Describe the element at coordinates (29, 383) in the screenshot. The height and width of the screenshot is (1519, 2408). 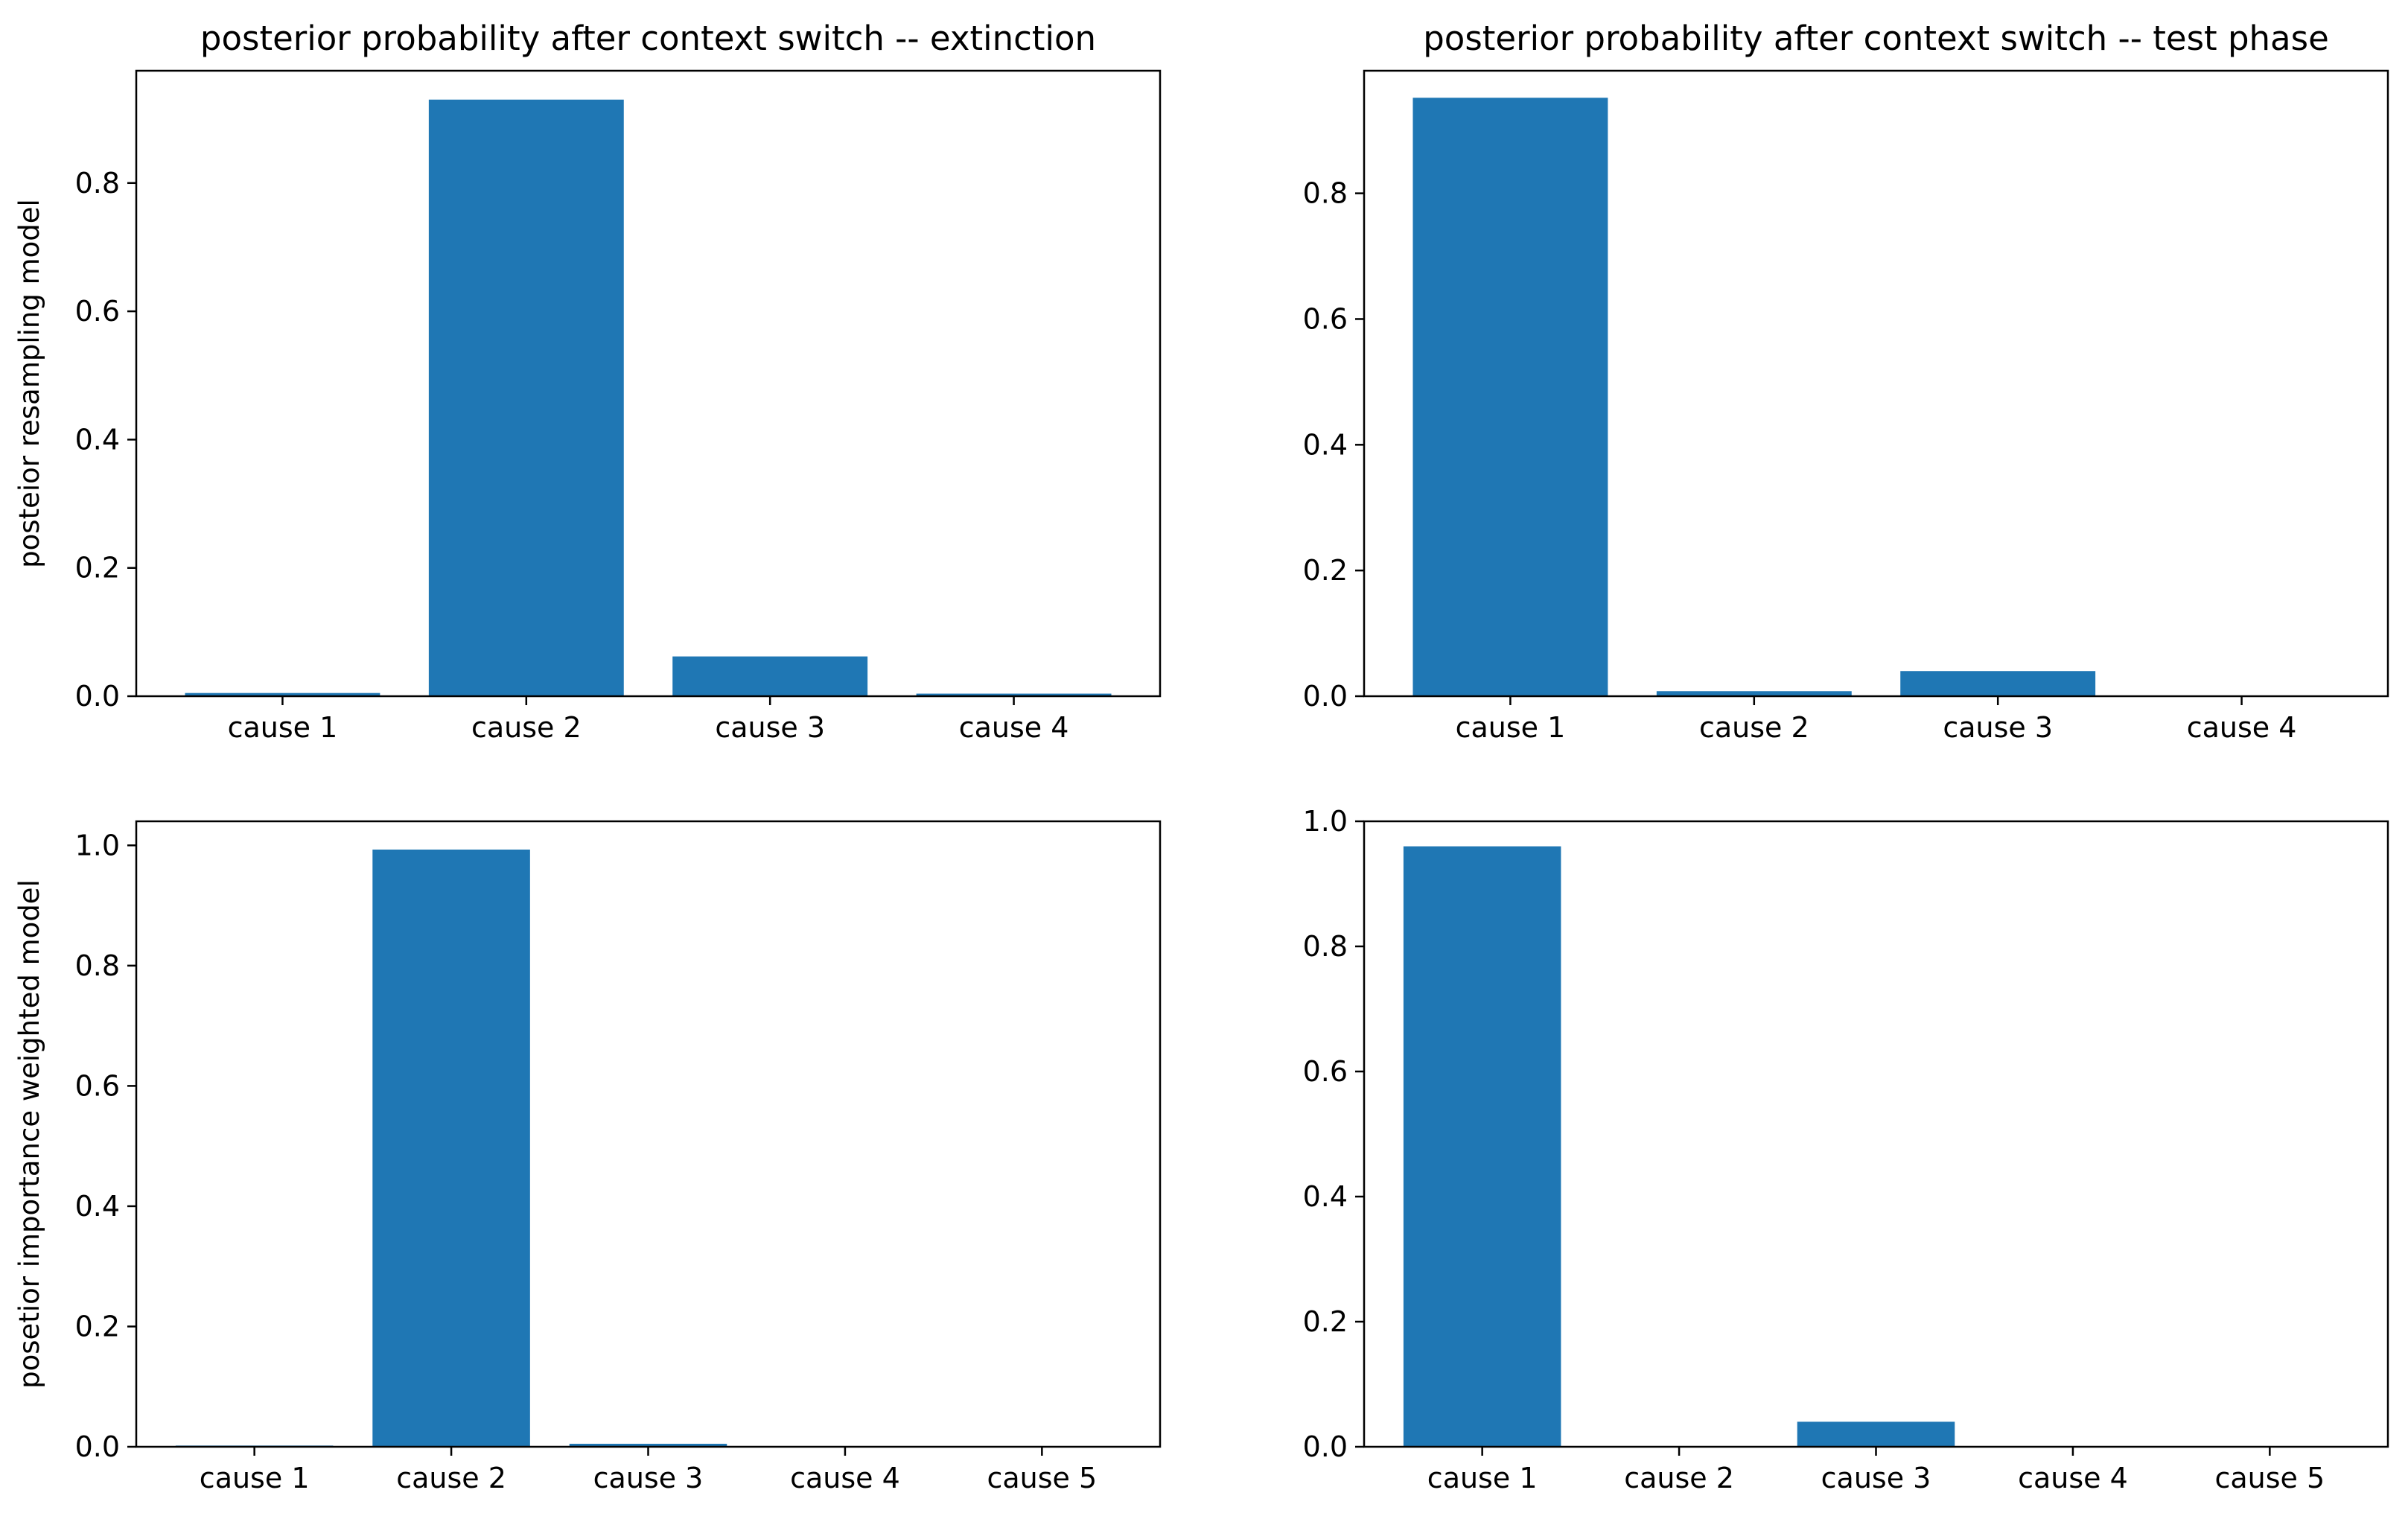
I see `y-axis-label: posteior resampling model` at that location.